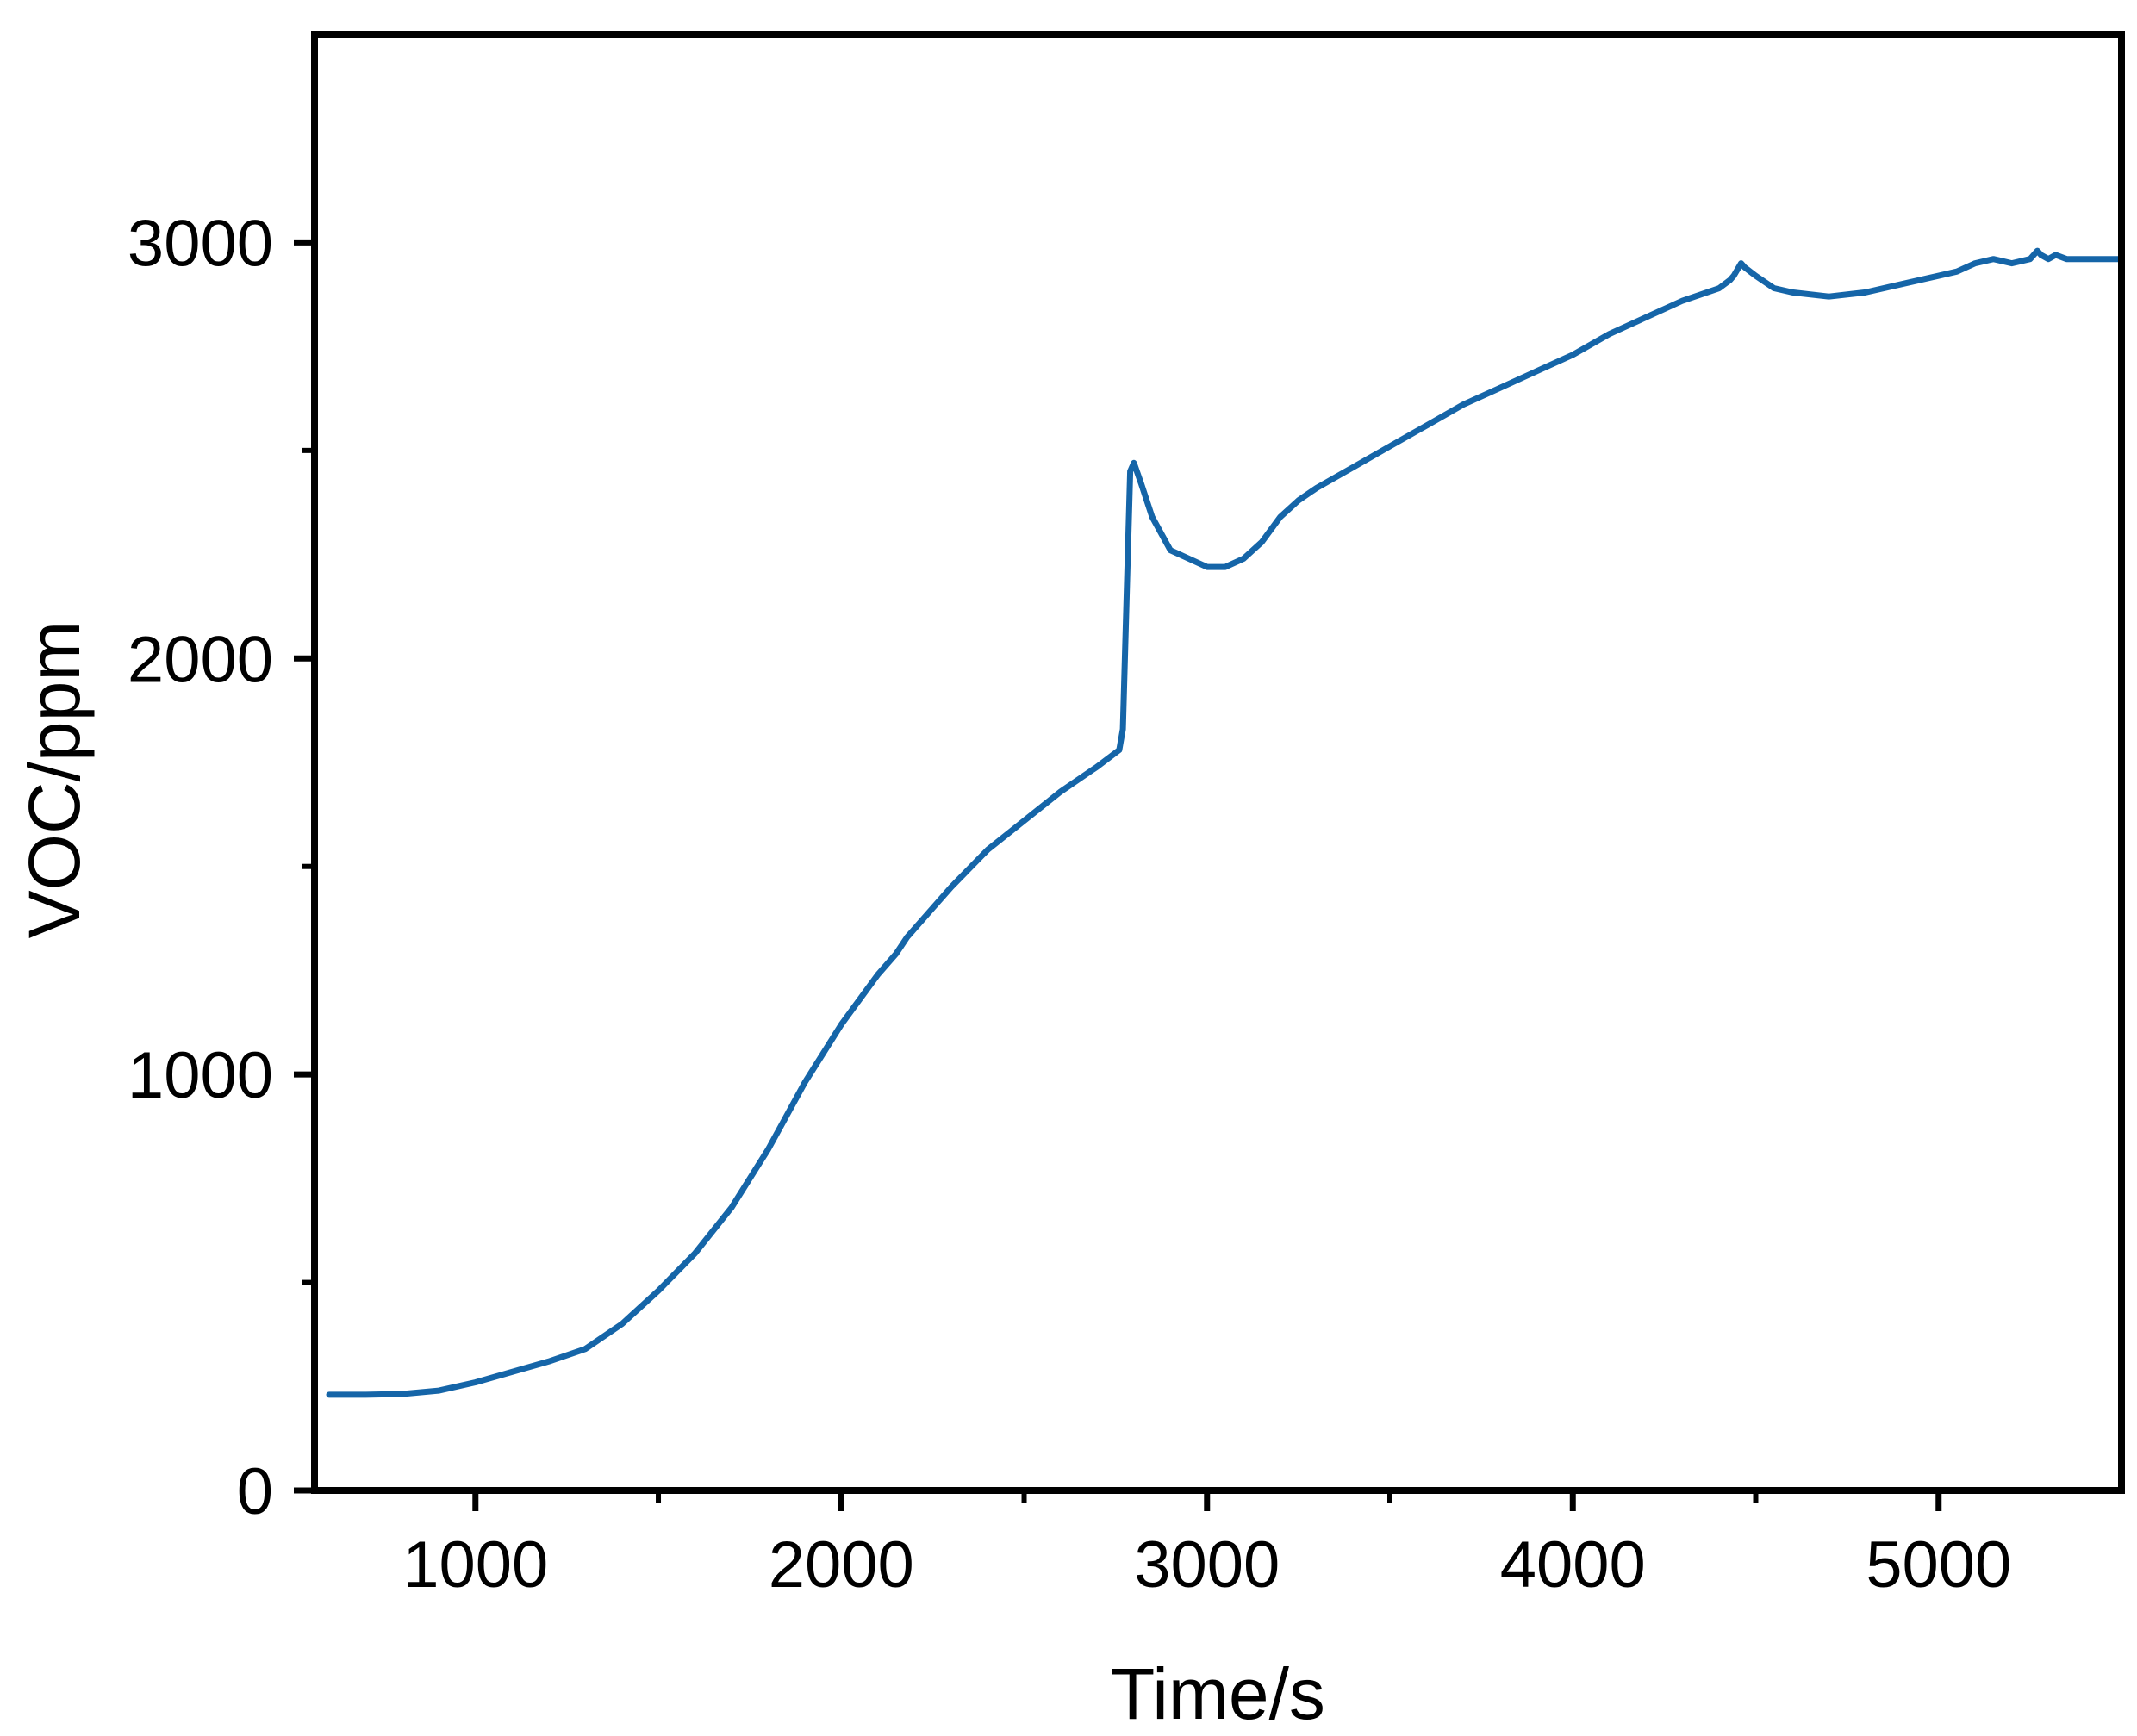 This screenshot has height=1736, width=2137. Describe the element at coordinates (1218, 1694) in the screenshot. I see `x-axis-title: Time/s` at that location.